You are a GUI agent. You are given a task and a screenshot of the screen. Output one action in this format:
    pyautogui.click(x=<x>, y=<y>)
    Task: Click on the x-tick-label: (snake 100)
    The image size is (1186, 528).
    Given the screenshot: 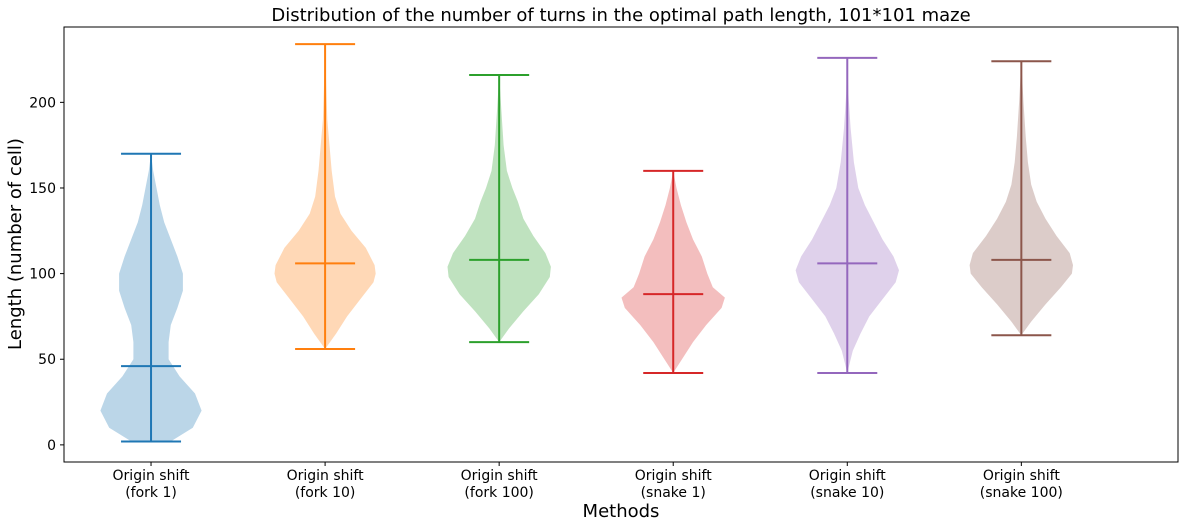 What is the action you would take?
    pyautogui.click(x=1021, y=493)
    